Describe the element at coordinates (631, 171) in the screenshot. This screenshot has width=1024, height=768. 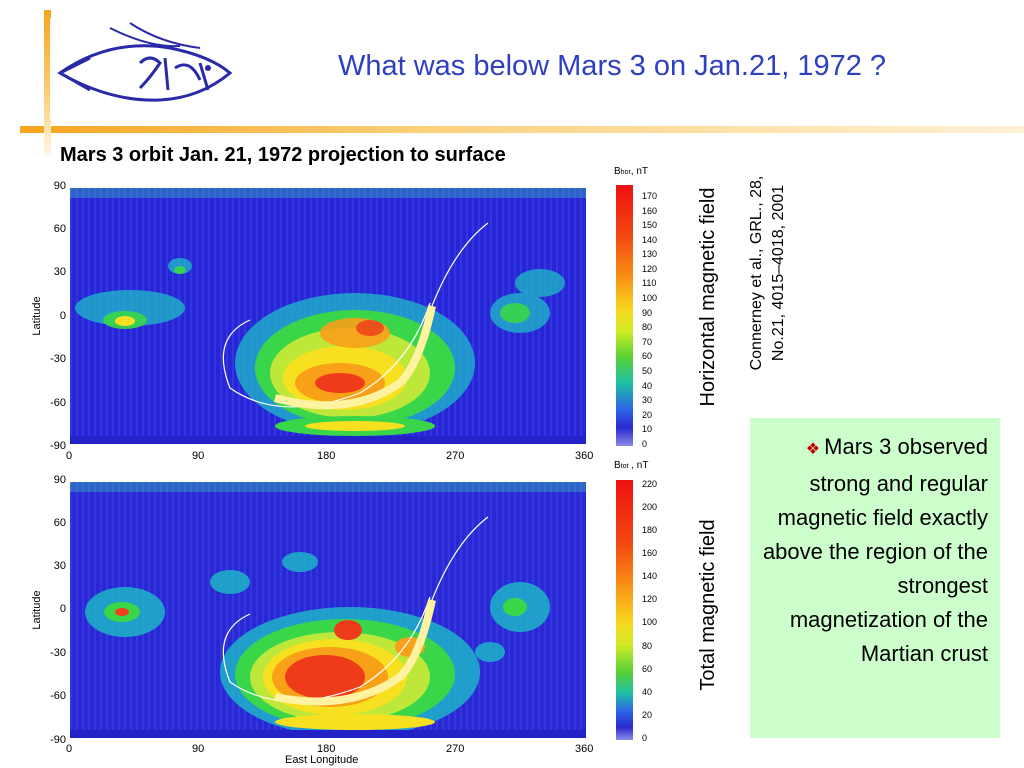
I see `colorbar-title: Bhor, nT` at that location.